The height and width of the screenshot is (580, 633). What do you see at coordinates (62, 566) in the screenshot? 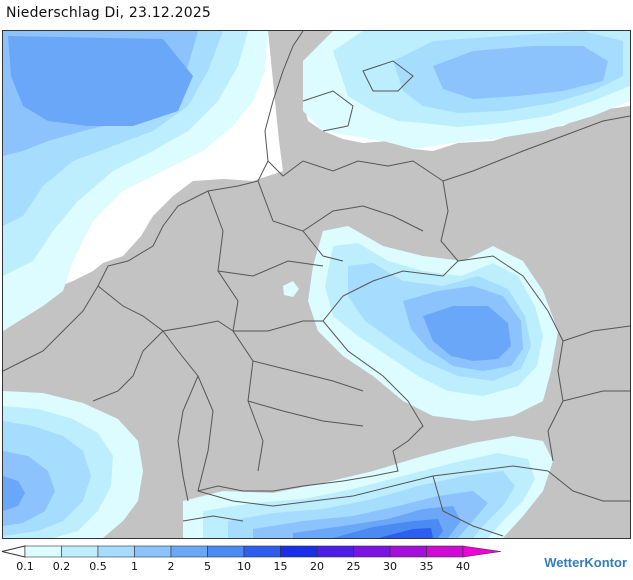
I see `legend-label-1: 0.2` at bounding box center [62, 566].